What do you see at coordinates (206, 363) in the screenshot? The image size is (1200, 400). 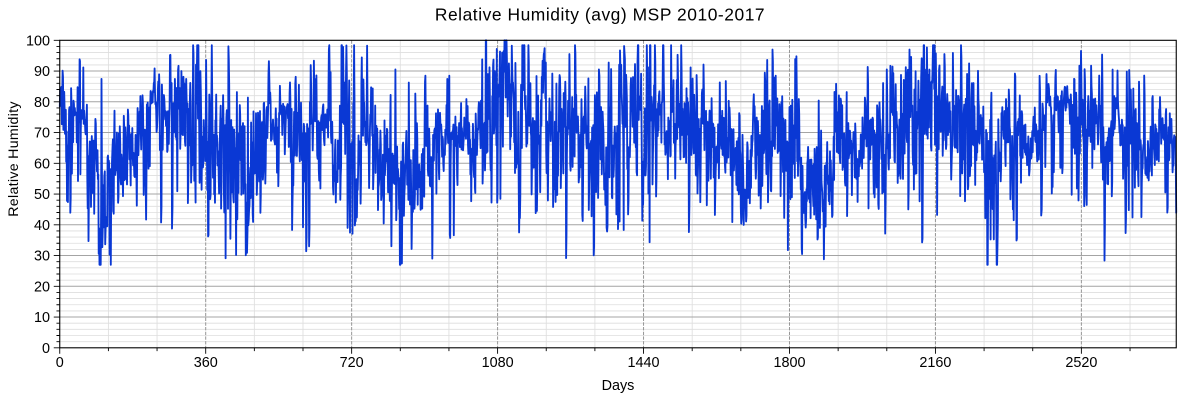 I see `svg-text: 360` at bounding box center [206, 363].